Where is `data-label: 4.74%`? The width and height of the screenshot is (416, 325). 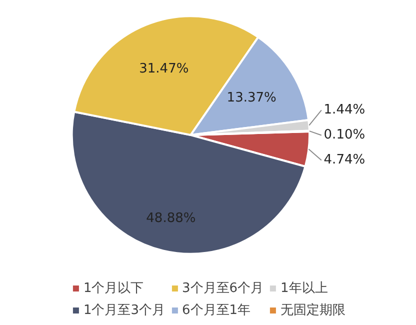 data-label: 4.74% is located at coordinates (345, 160).